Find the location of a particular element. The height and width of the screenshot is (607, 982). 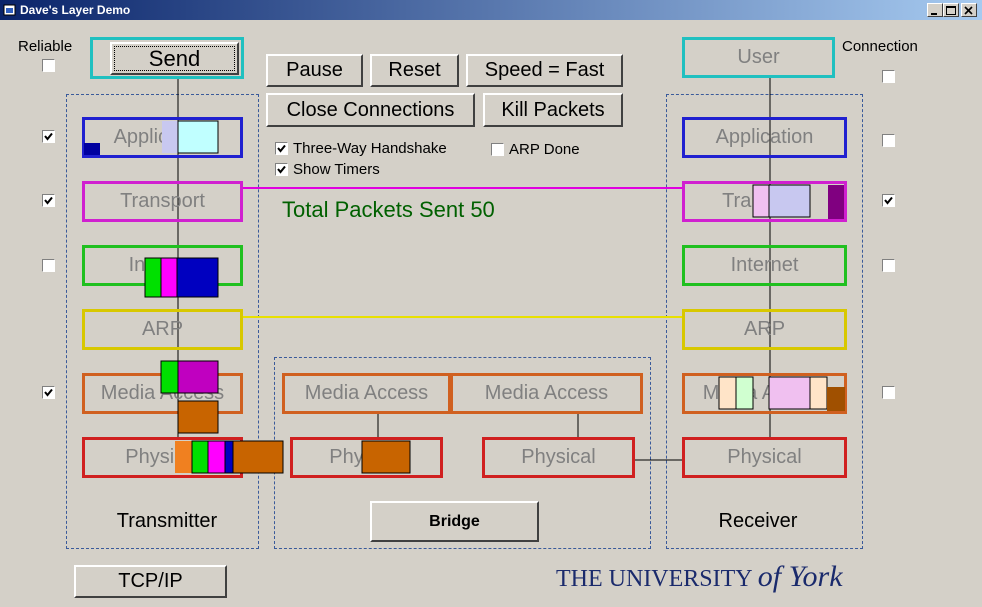

send-button: Send is located at coordinates (174, 58).